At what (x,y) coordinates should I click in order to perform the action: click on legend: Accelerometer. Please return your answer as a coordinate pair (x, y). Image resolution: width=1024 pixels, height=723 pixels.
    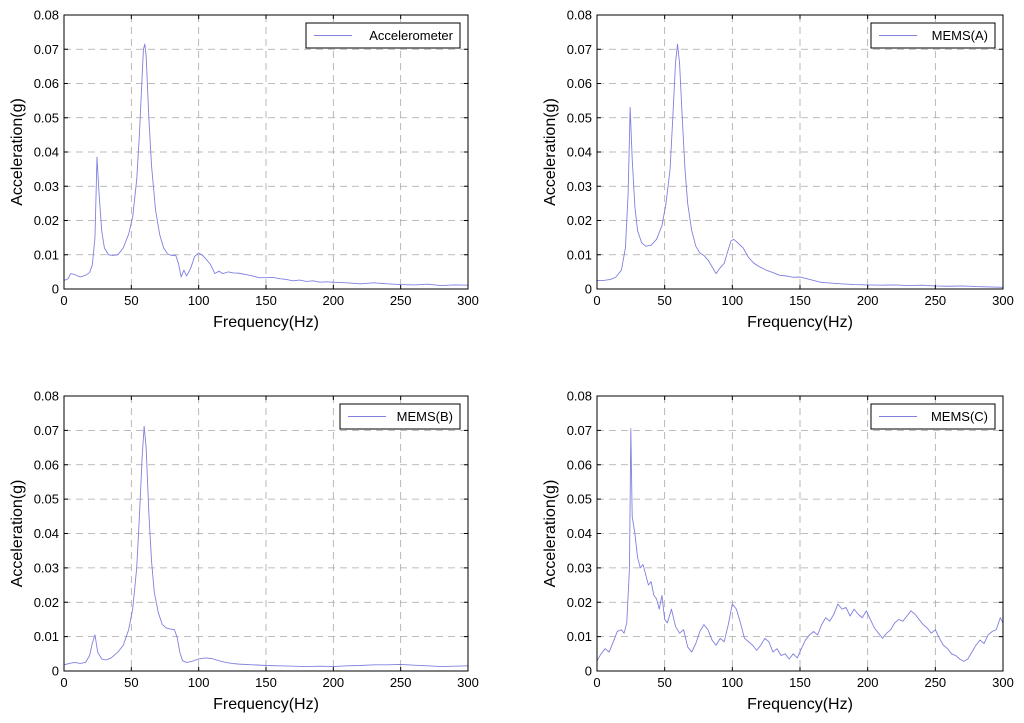
    Looking at the image, I should click on (383, 35).